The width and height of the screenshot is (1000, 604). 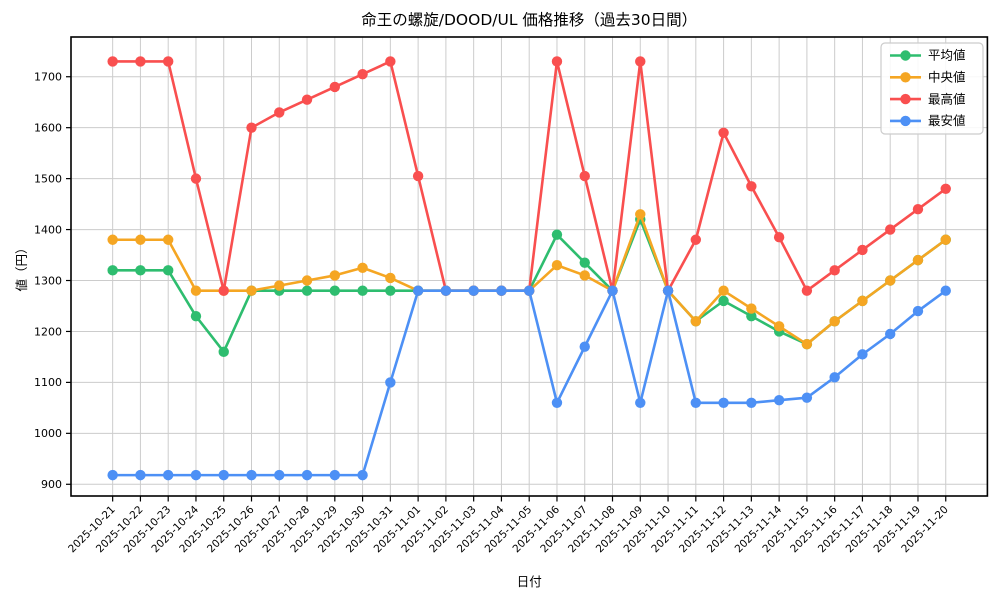 What do you see at coordinates (947, 98) in the screenshot?
I see `legend-label: 最高値` at bounding box center [947, 98].